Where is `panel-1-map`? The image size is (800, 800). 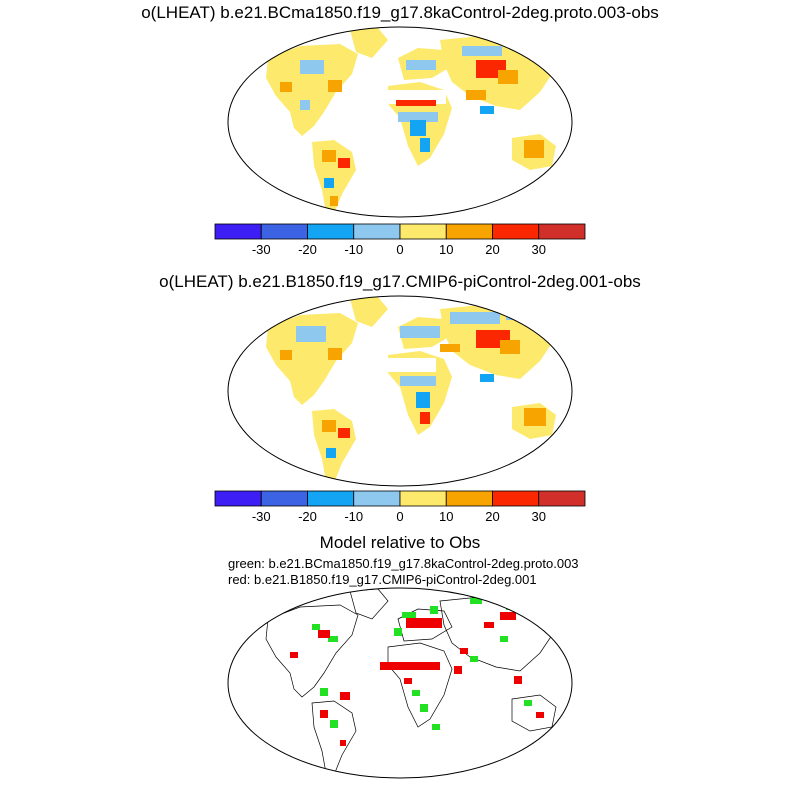 panel-1-map is located at coordinates (400, 122).